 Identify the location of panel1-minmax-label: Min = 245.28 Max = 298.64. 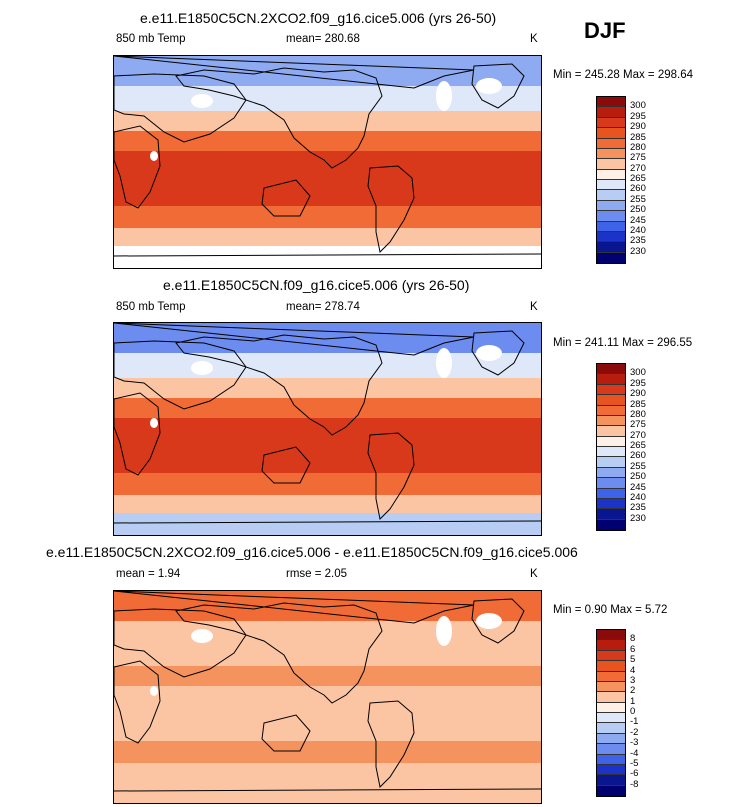
(623, 75).